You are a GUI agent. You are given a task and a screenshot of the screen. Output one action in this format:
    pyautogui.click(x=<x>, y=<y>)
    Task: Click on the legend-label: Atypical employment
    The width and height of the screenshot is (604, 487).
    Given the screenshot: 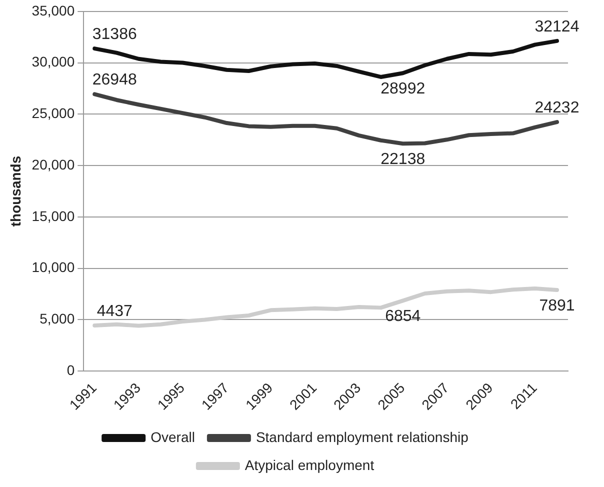 What is the action you would take?
    pyautogui.click(x=309, y=464)
    